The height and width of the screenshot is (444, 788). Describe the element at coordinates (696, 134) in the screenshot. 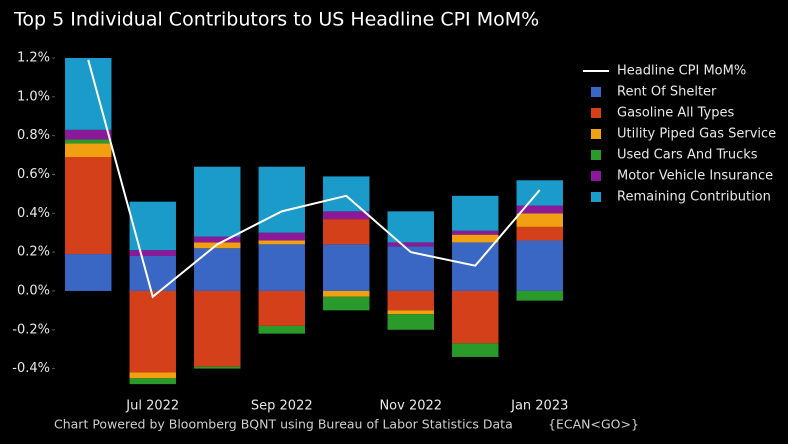

I see `legend-label: Utility Piped Gas Service` at that location.